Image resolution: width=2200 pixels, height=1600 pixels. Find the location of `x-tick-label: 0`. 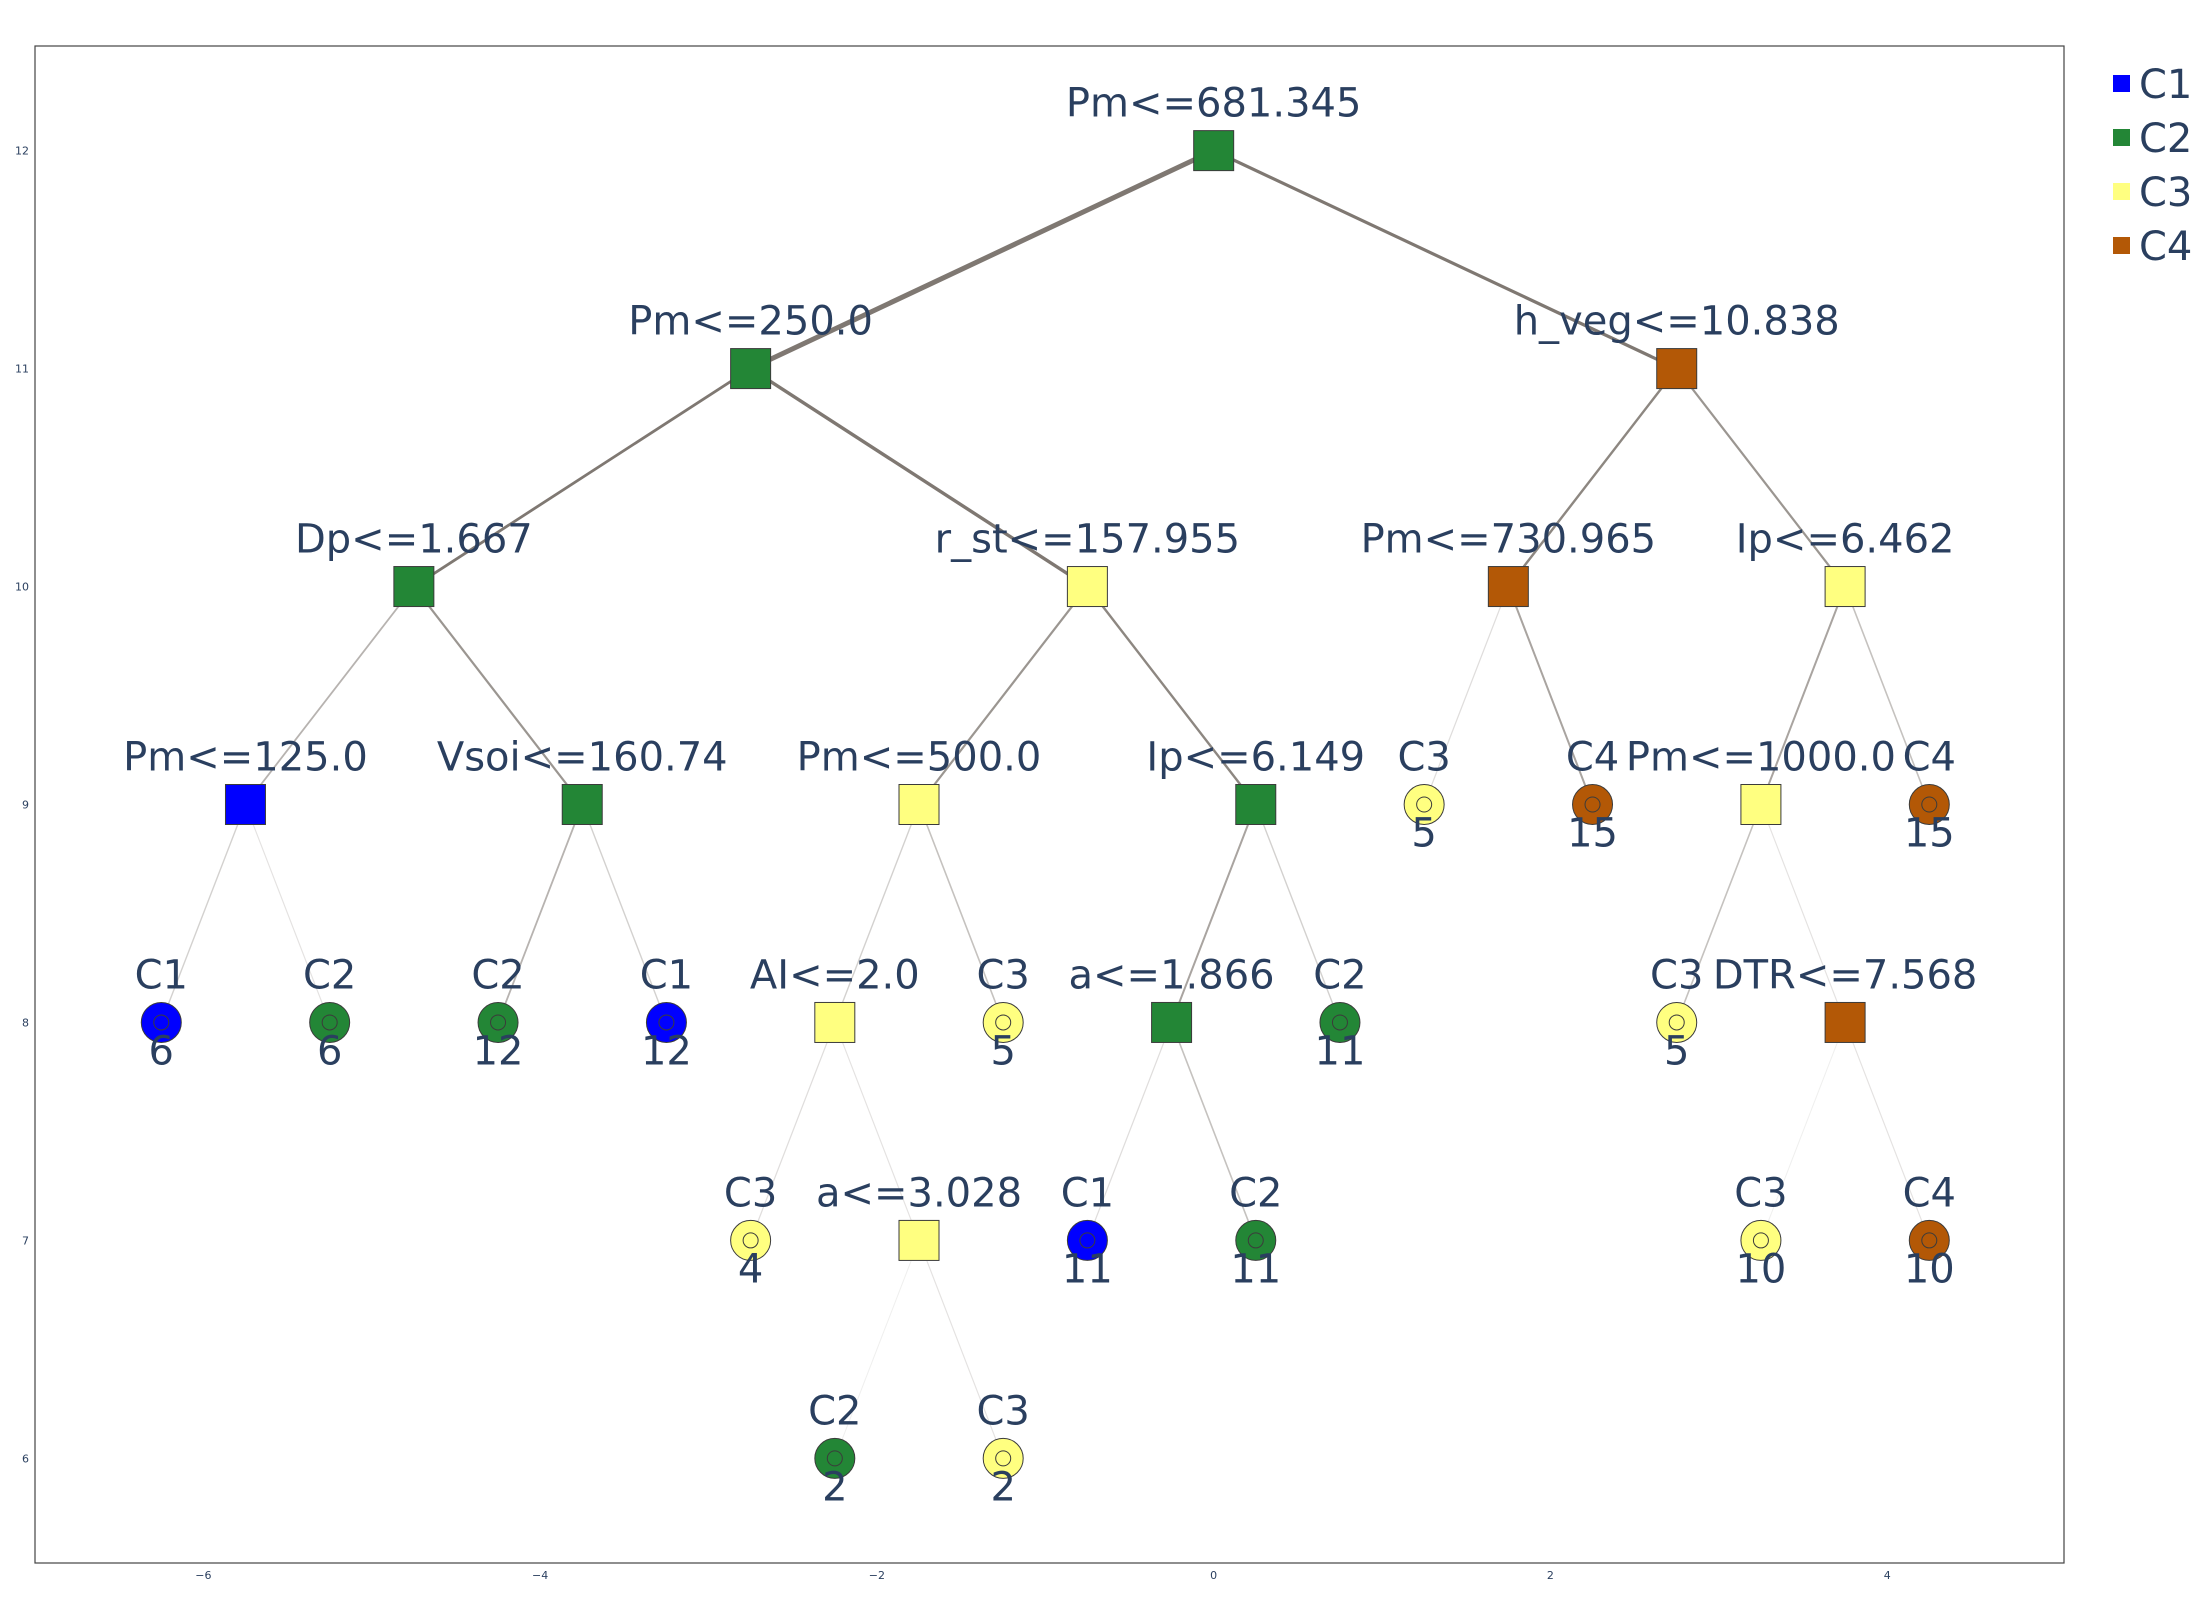

x-tick-label: 0 is located at coordinates (1213, 1575).